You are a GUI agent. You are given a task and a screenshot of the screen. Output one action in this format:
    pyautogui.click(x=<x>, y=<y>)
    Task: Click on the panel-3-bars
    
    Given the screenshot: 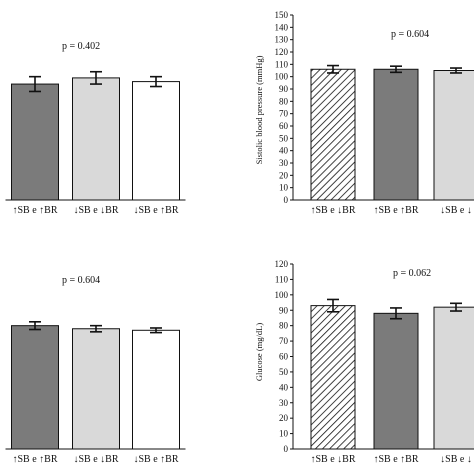 What is the action you would take?
    pyautogui.click(x=383, y=374)
    